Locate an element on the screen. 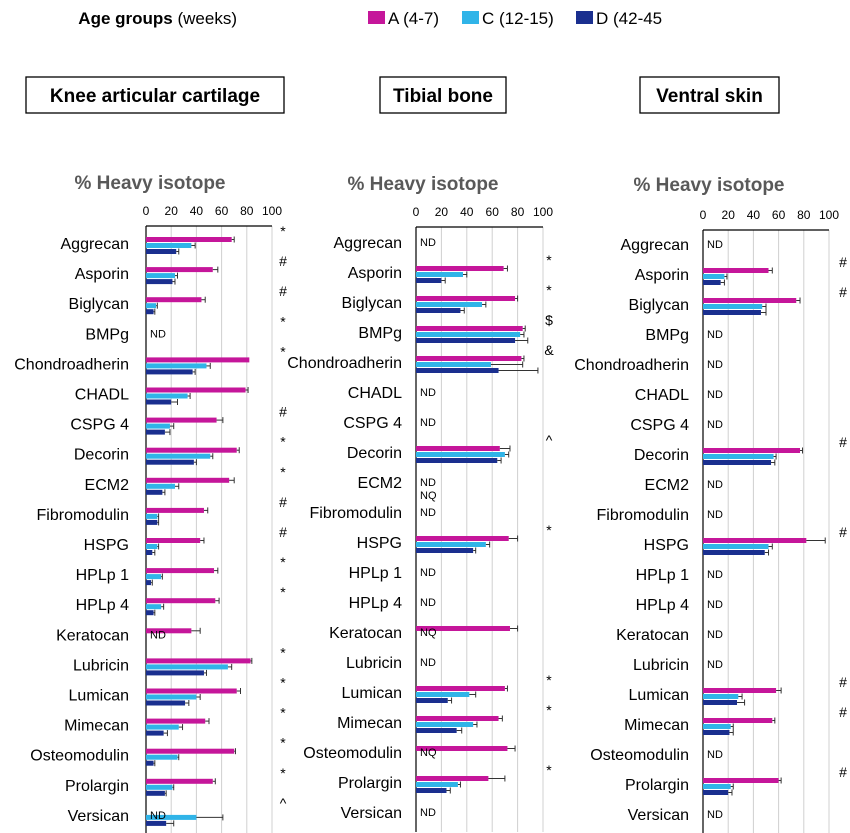 The height and width of the screenshot is (833, 850). category-label: Fibromodulin is located at coordinates (83, 515).